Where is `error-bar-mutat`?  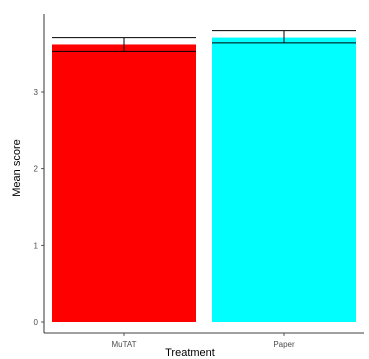
error-bar-mutat is located at coordinates (124, 44).